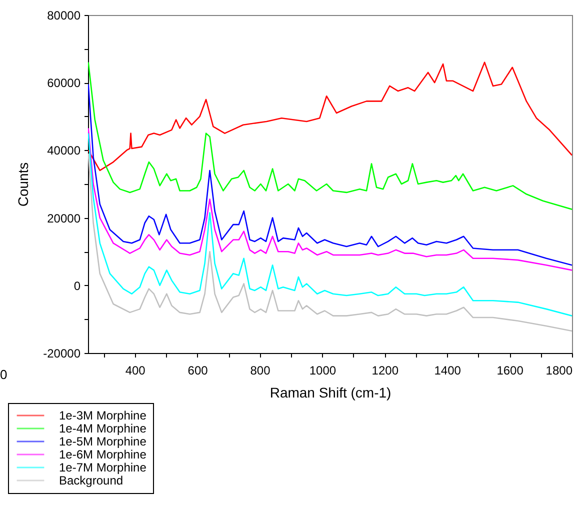 The height and width of the screenshot is (506, 587). Describe the element at coordinates (448, 371) in the screenshot. I see `x-tick-label: 1400` at that location.